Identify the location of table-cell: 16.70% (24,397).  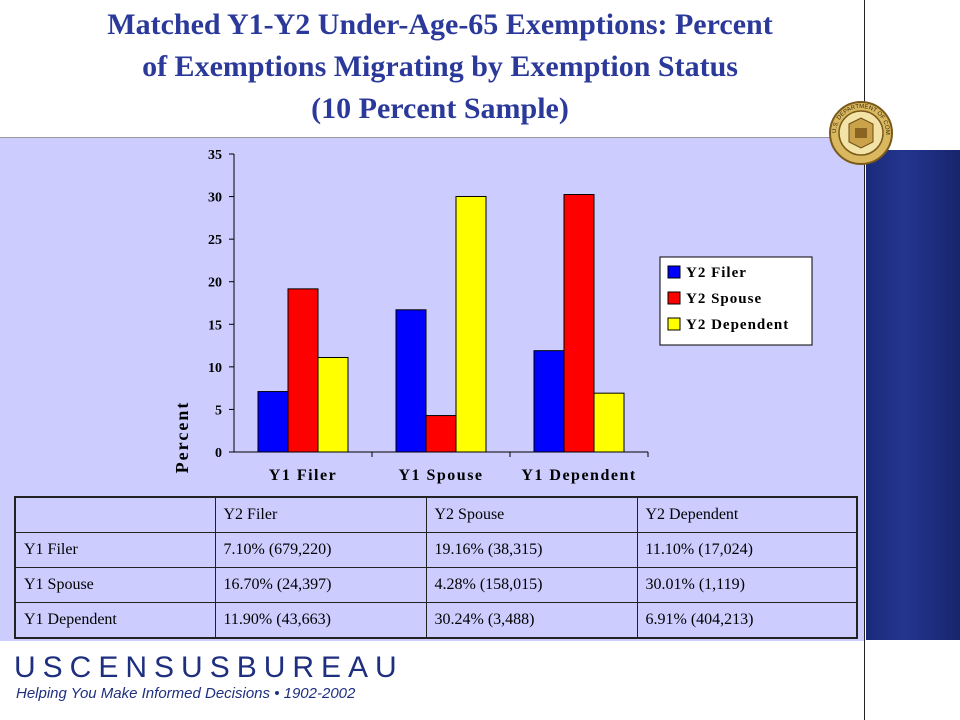
(320, 585).